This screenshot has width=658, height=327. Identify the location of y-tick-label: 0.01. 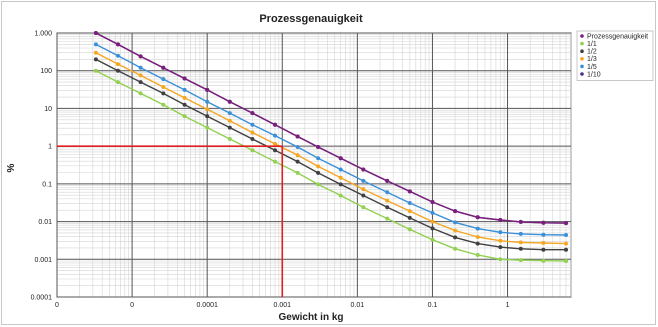
(45, 222).